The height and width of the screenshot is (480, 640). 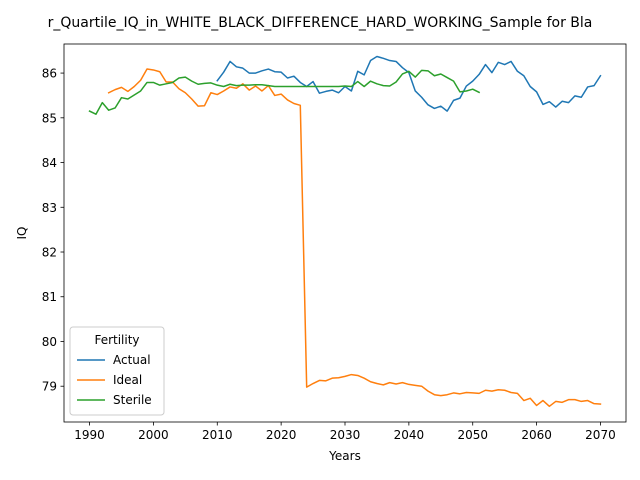 I want to click on y-tick-label: 81, so click(x=49, y=297).